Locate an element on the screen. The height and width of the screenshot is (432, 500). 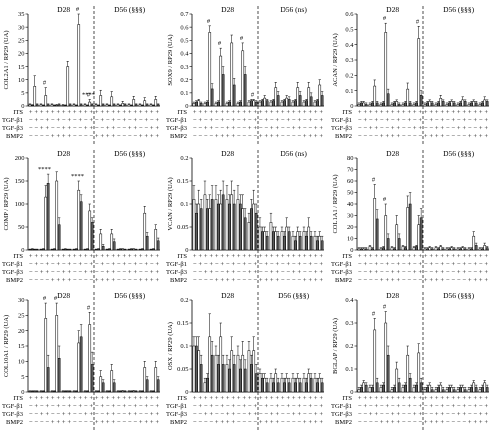
stage-label-d28: D28 is located at coordinates (63, 295).